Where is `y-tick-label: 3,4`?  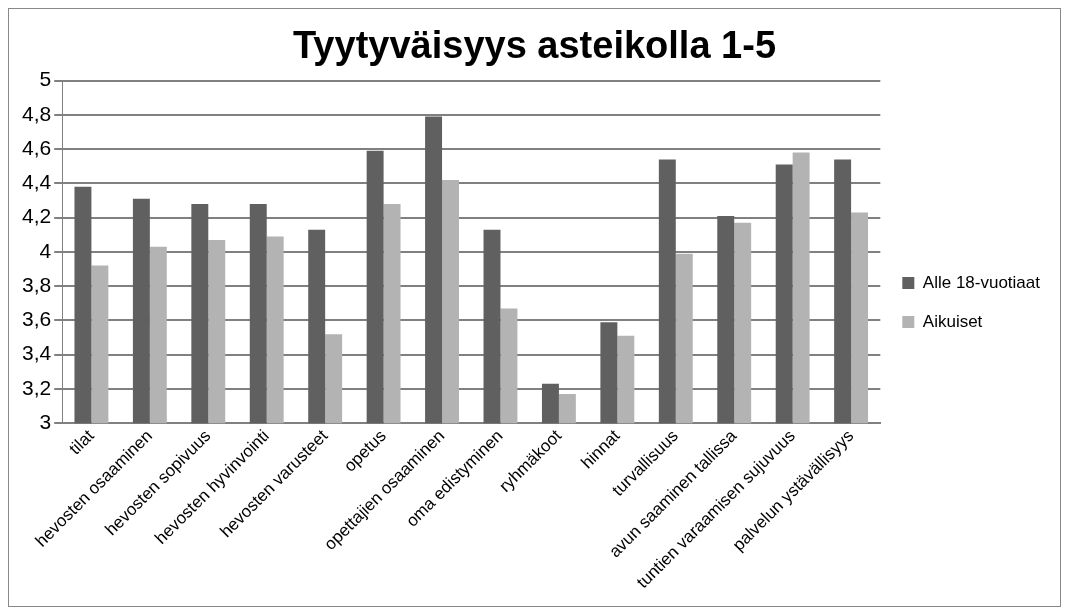
y-tick-label: 3,4 is located at coordinates (36, 353).